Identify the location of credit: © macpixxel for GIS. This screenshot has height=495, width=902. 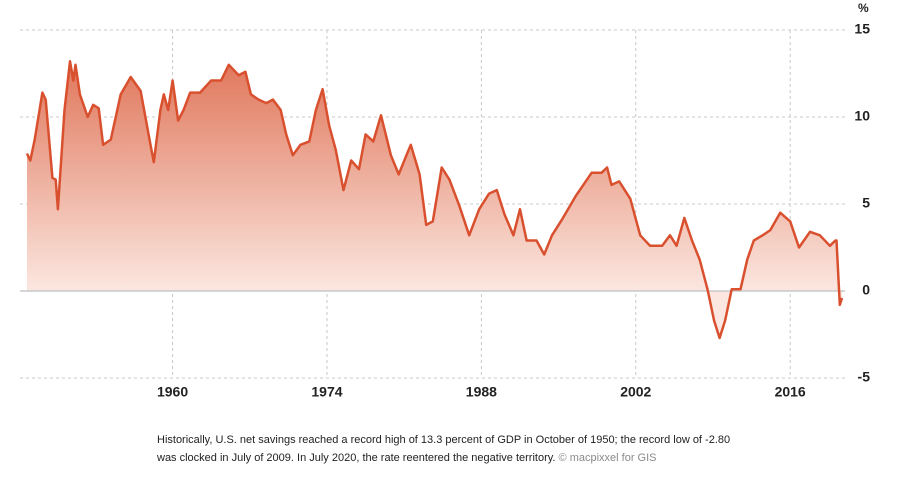
(608, 458).